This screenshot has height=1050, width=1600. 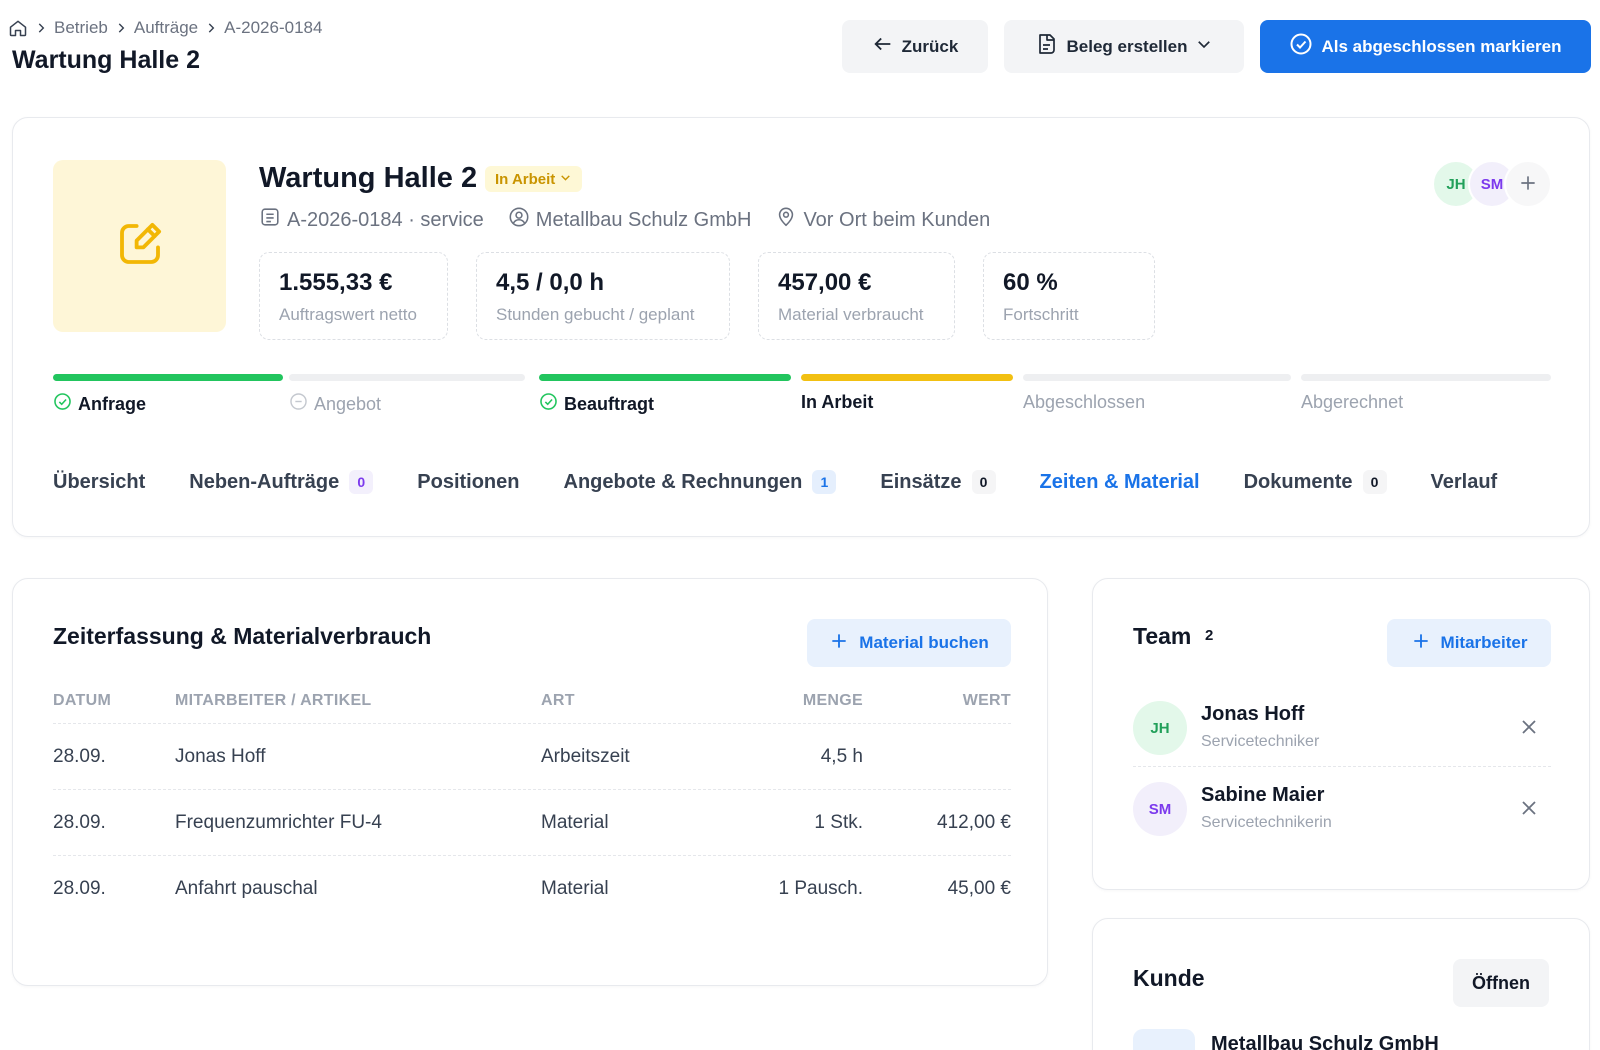 I want to click on tab-label: Einsätze, so click(x=921, y=481).